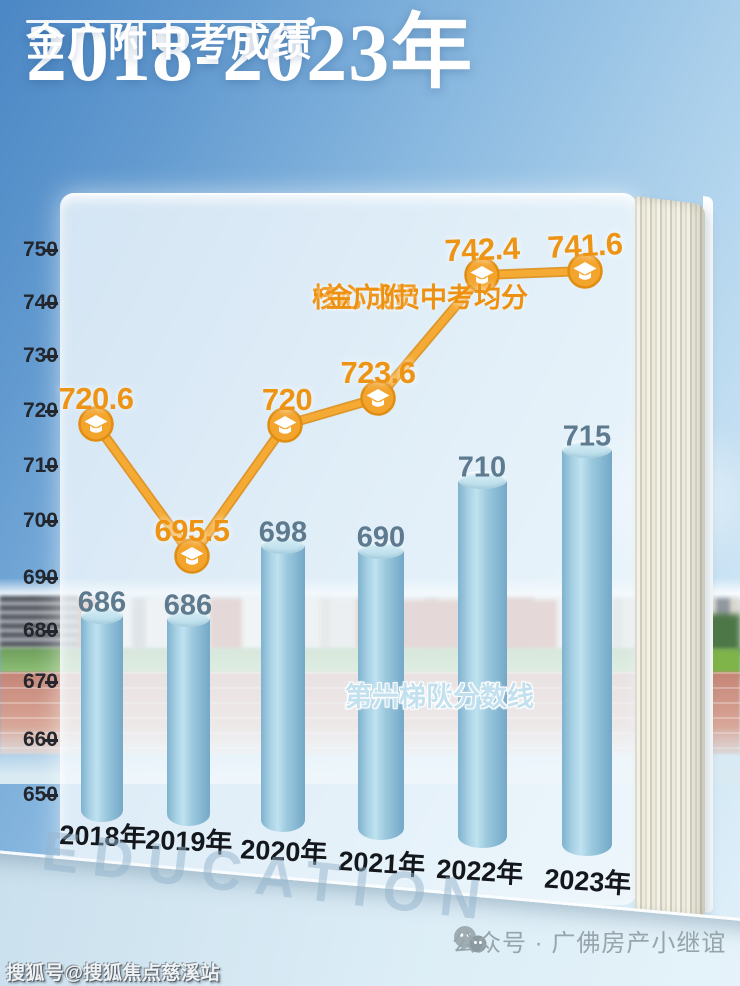 The width and height of the screenshot is (740, 986). What do you see at coordinates (399, 697) in the screenshot?
I see `bar-annotation-row1: 广州中考` at bounding box center [399, 697].